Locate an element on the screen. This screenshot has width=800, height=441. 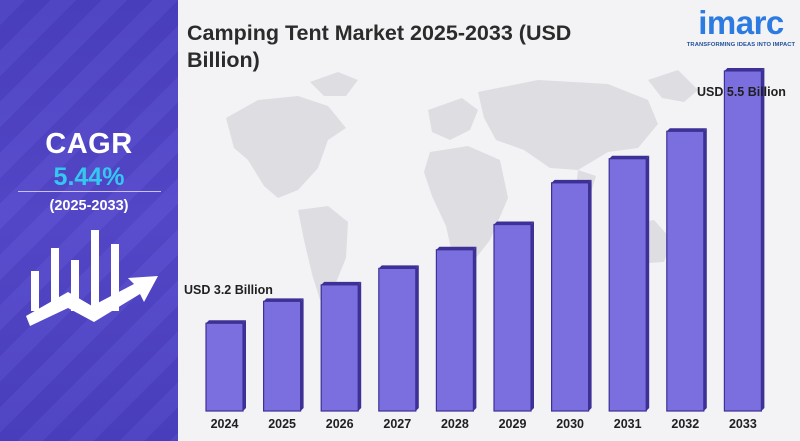
bar-2029 is located at coordinates (512, 317).